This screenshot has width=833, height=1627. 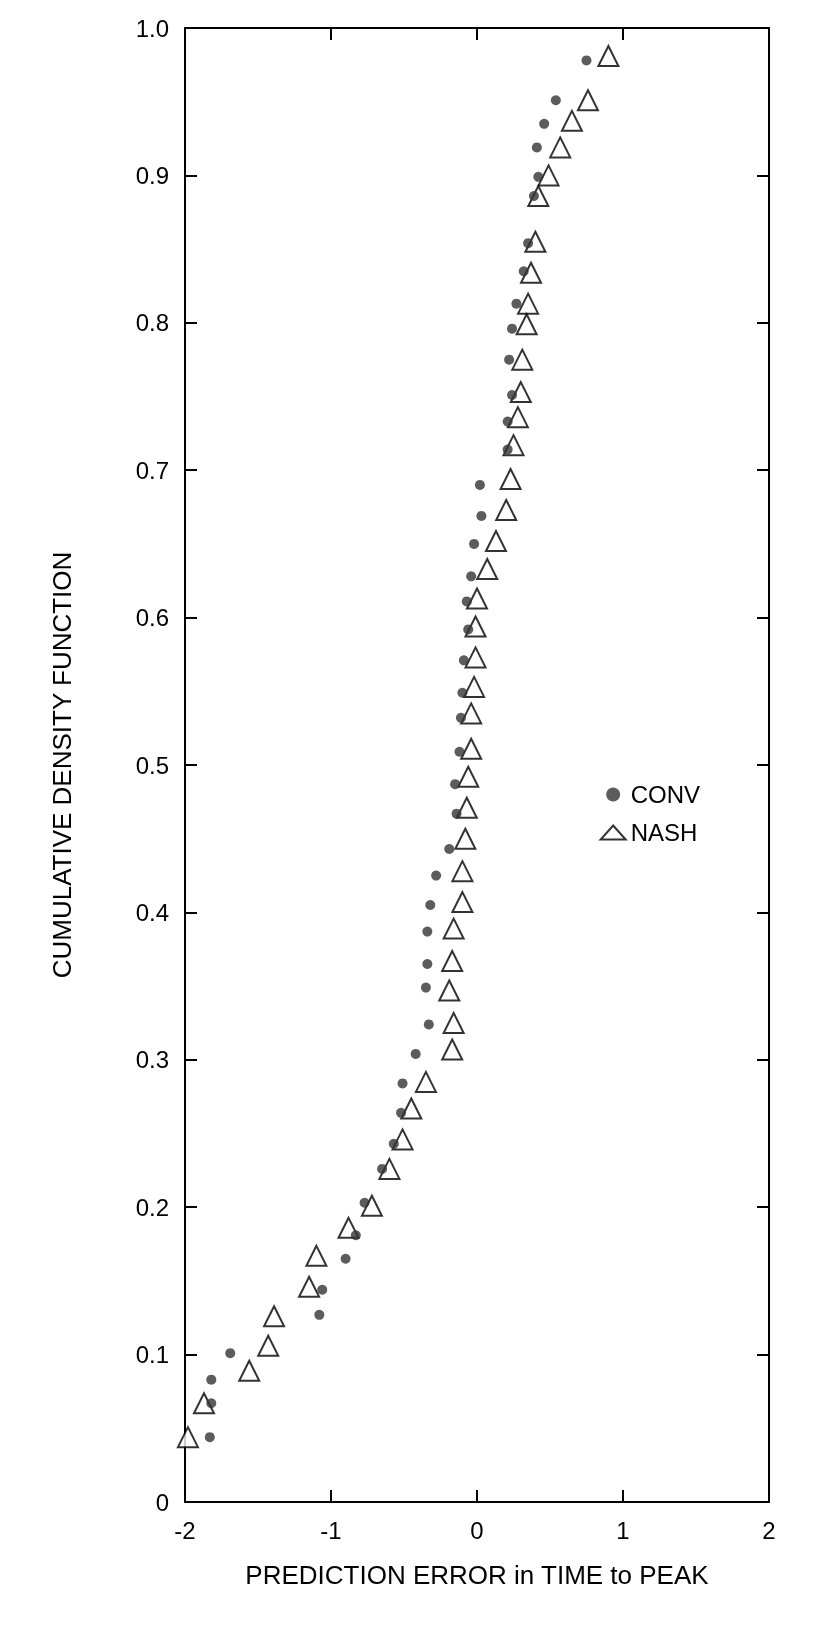 What do you see at coordinates (152, 323) in the screenshot?
I see `y-tick-label: 0.8` at bounding box center [152, 323].